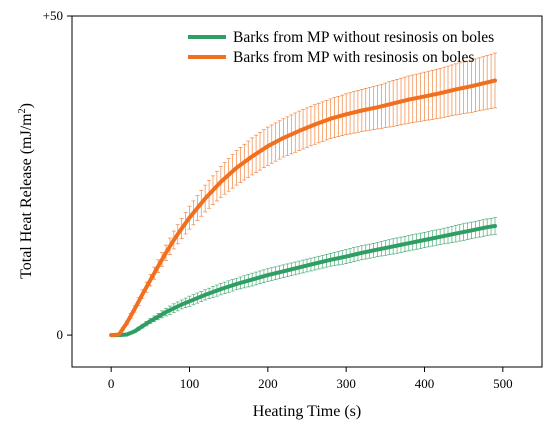  I want to click on legend-label-with-resinosis: Barks from MP with resinosis on boles, so click(353, 57).